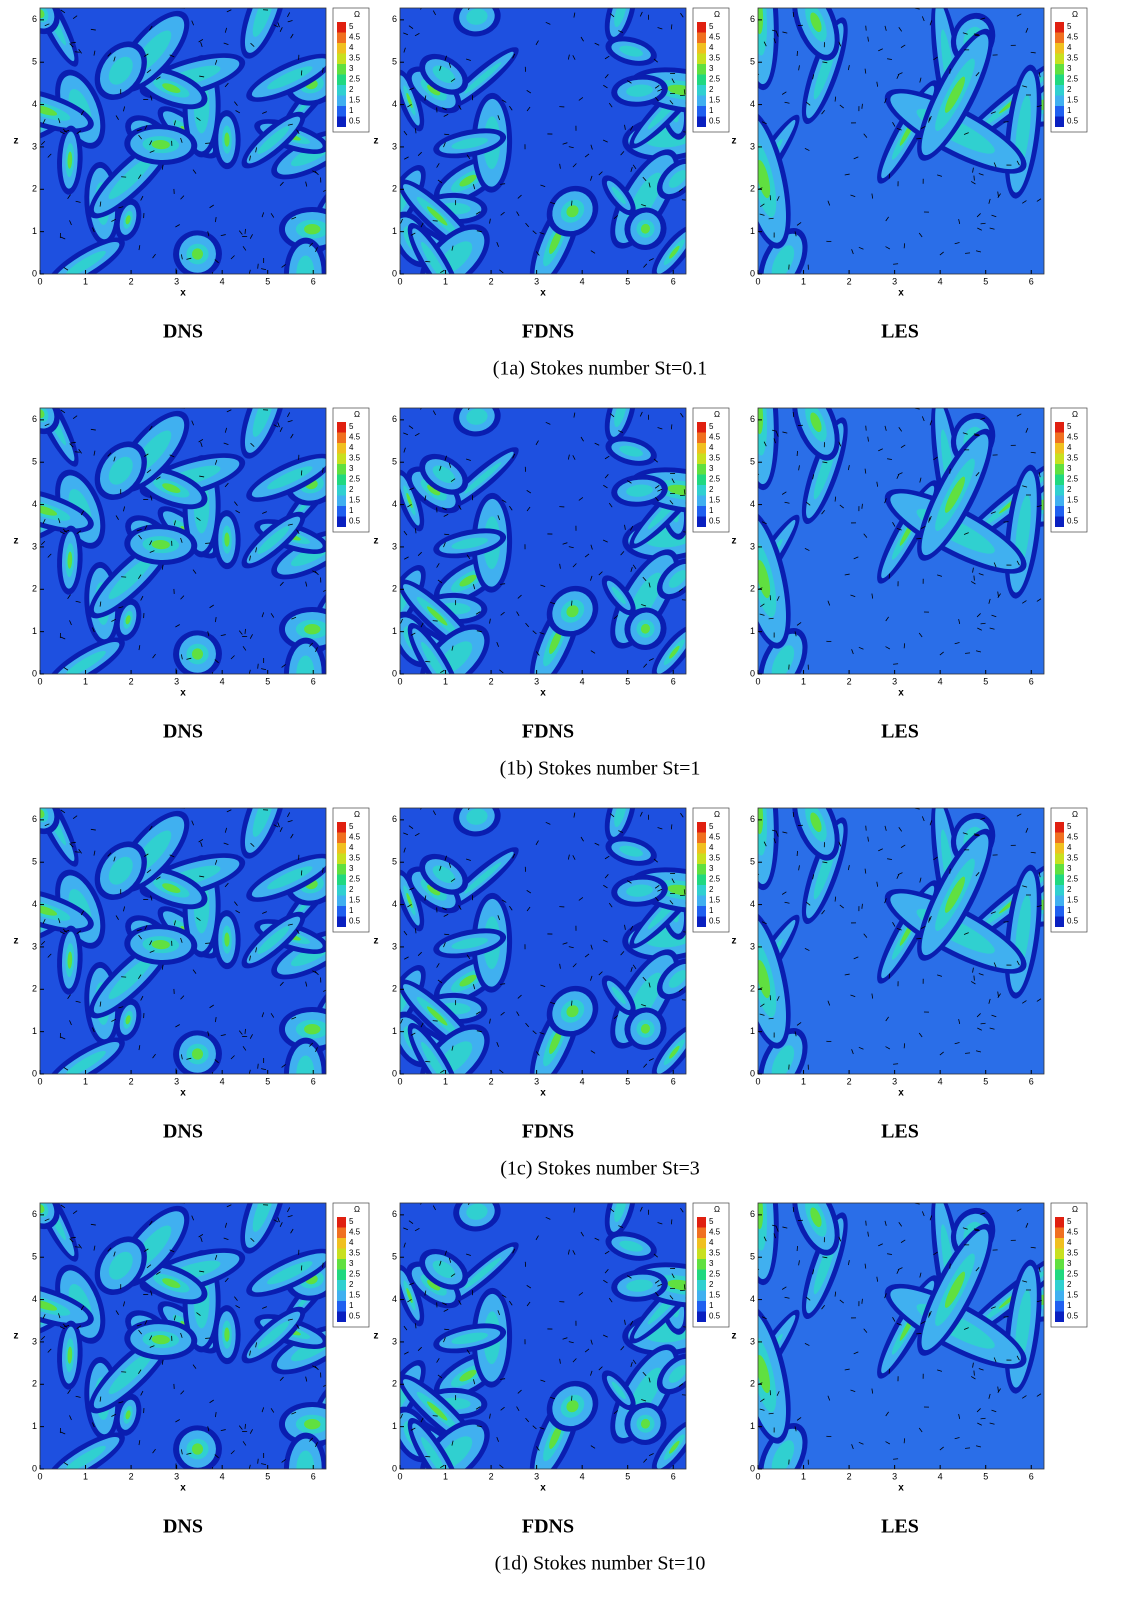 This screenshot has height=1616, width=1121. What do you see at coordinates (394, 589) in the screenshot?
I see `y-tick-label: 2` at bounding box center [394, 589].